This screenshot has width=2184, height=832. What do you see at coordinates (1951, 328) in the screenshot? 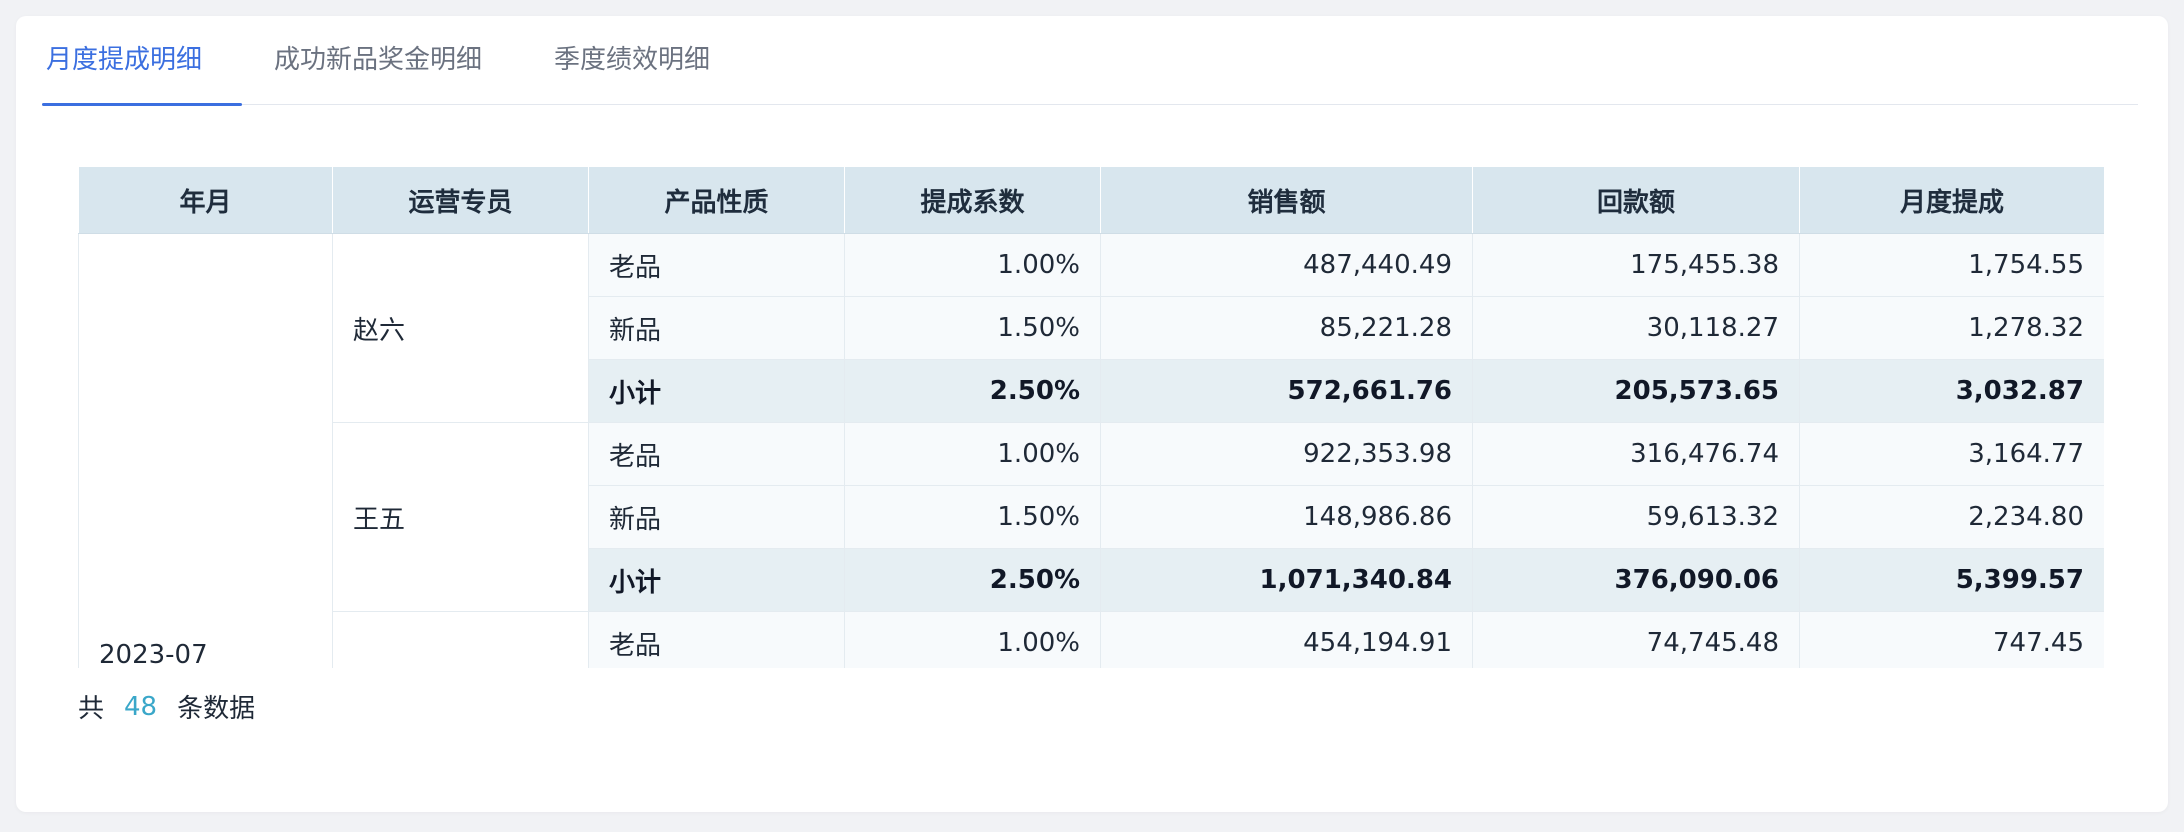
I see `cell-commission: 1,278.32` at bounding box center [1951, 328].